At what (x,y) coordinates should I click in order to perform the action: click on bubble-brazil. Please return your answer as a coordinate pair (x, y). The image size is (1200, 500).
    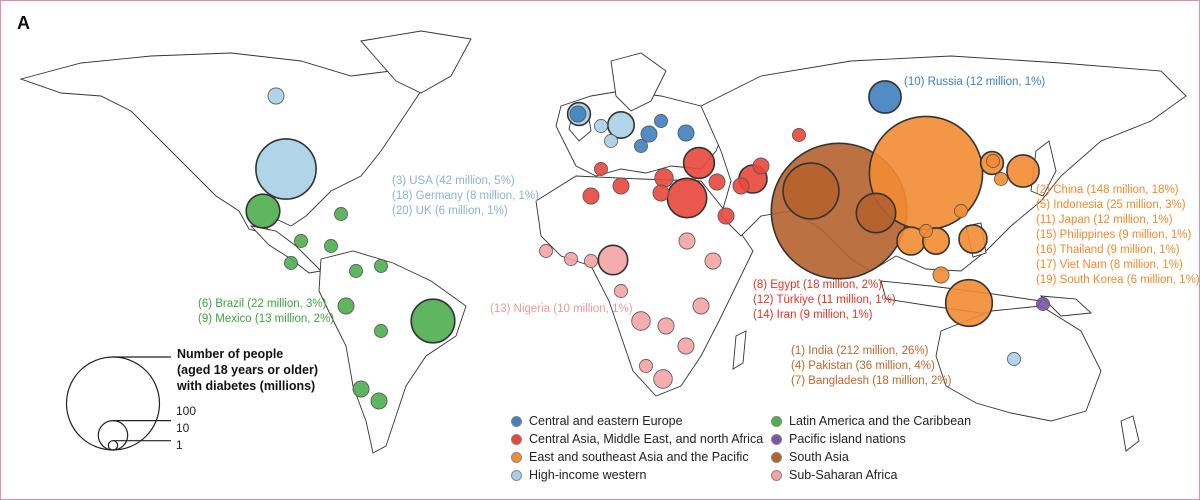
    Looking at the image, I should click on (433, 321).